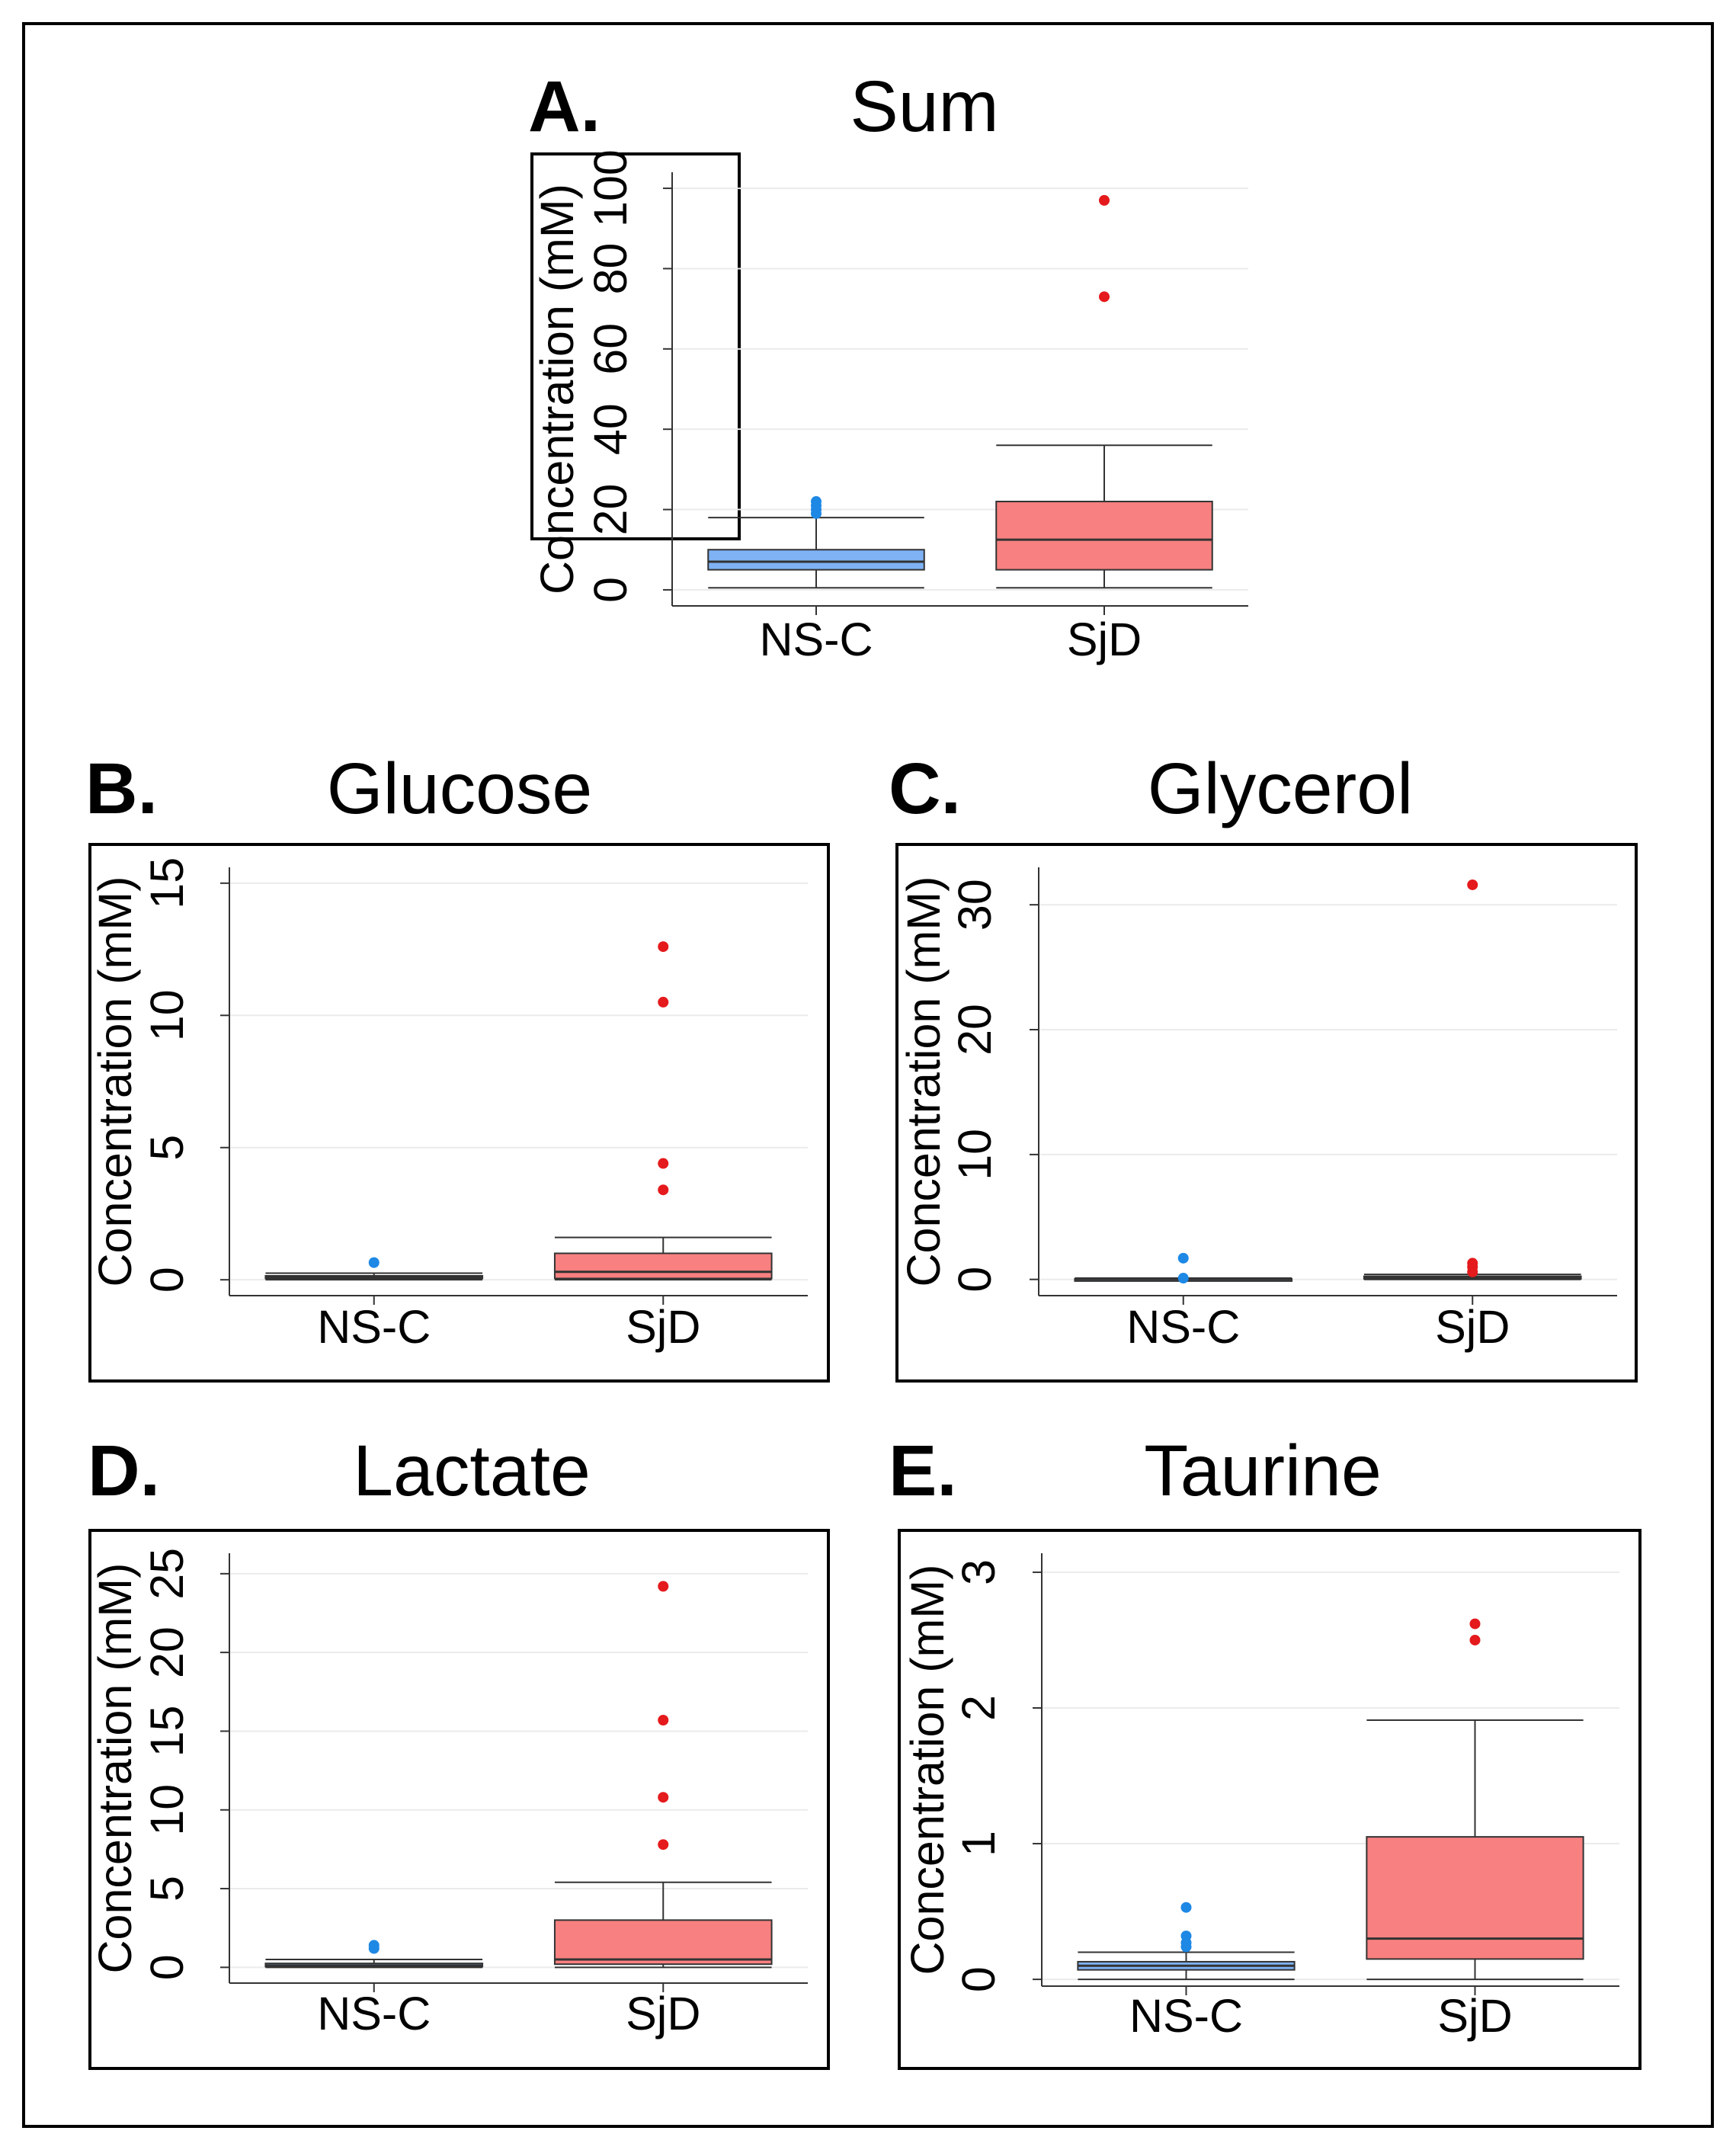 This screenshot has width=1736, height=2150. I want to click on y-tick-label: 25, so click(167, 1574).